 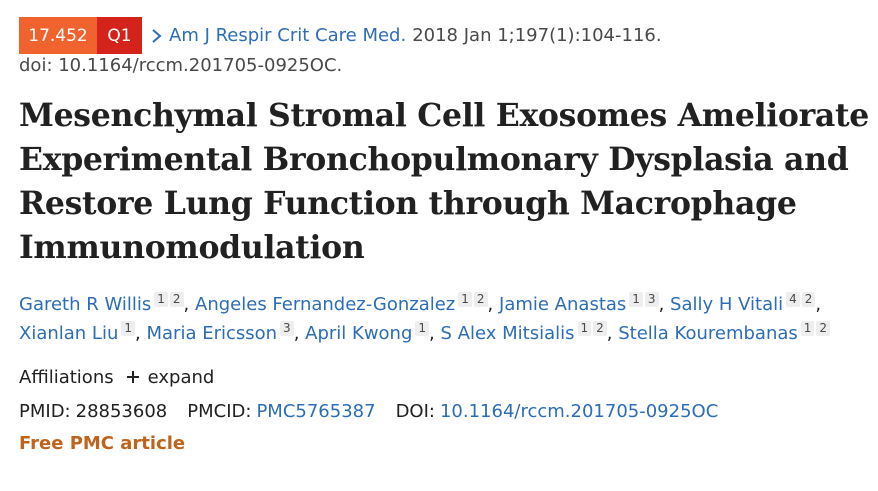 I want to click on doi-label: DOI:, so click(x=415, y=411).